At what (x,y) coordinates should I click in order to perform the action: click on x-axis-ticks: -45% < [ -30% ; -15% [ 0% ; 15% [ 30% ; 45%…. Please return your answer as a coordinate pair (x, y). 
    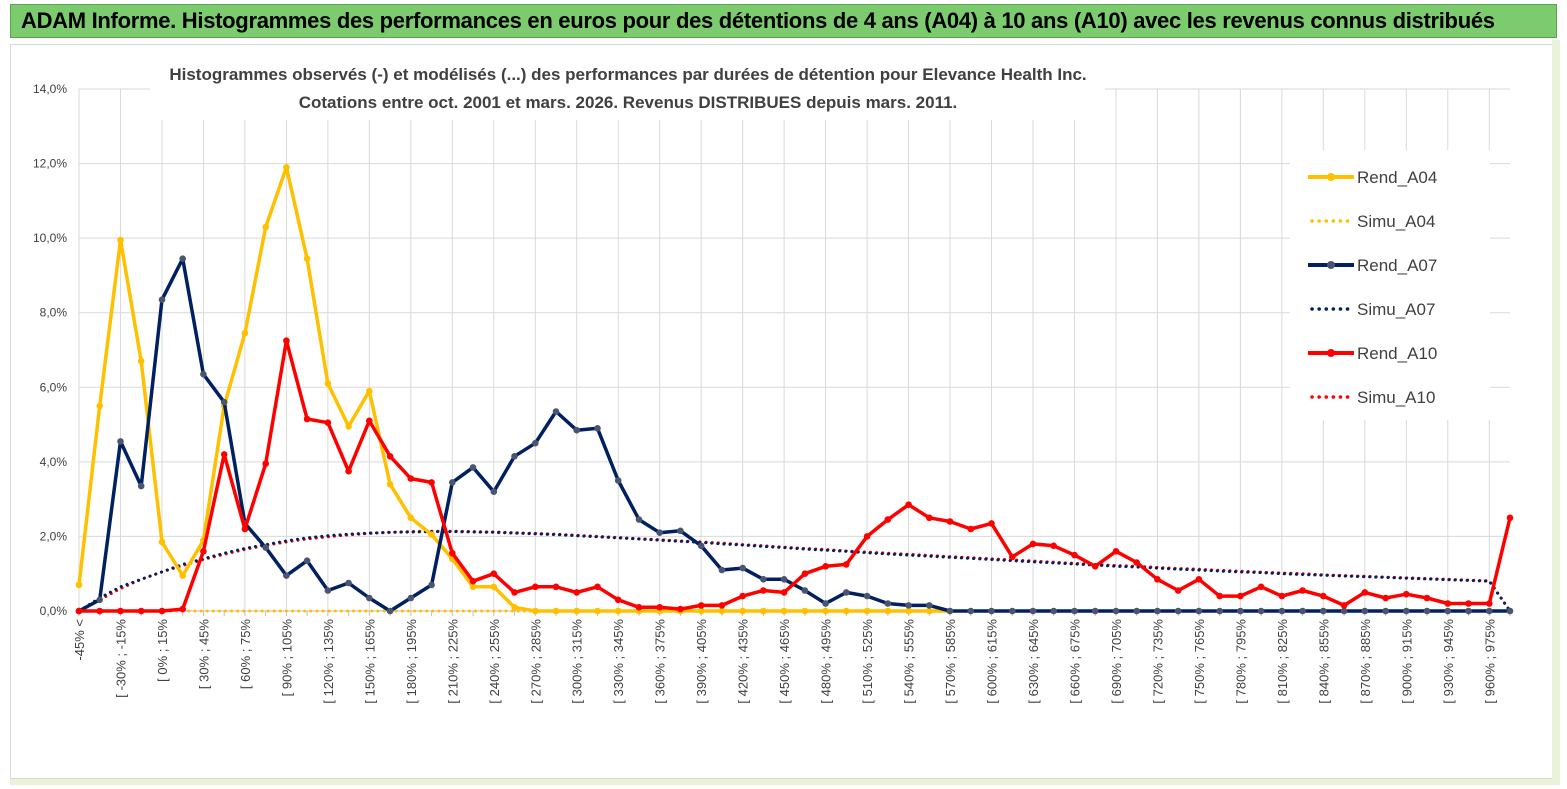
    Looking at the image, I should click on (784, 661).